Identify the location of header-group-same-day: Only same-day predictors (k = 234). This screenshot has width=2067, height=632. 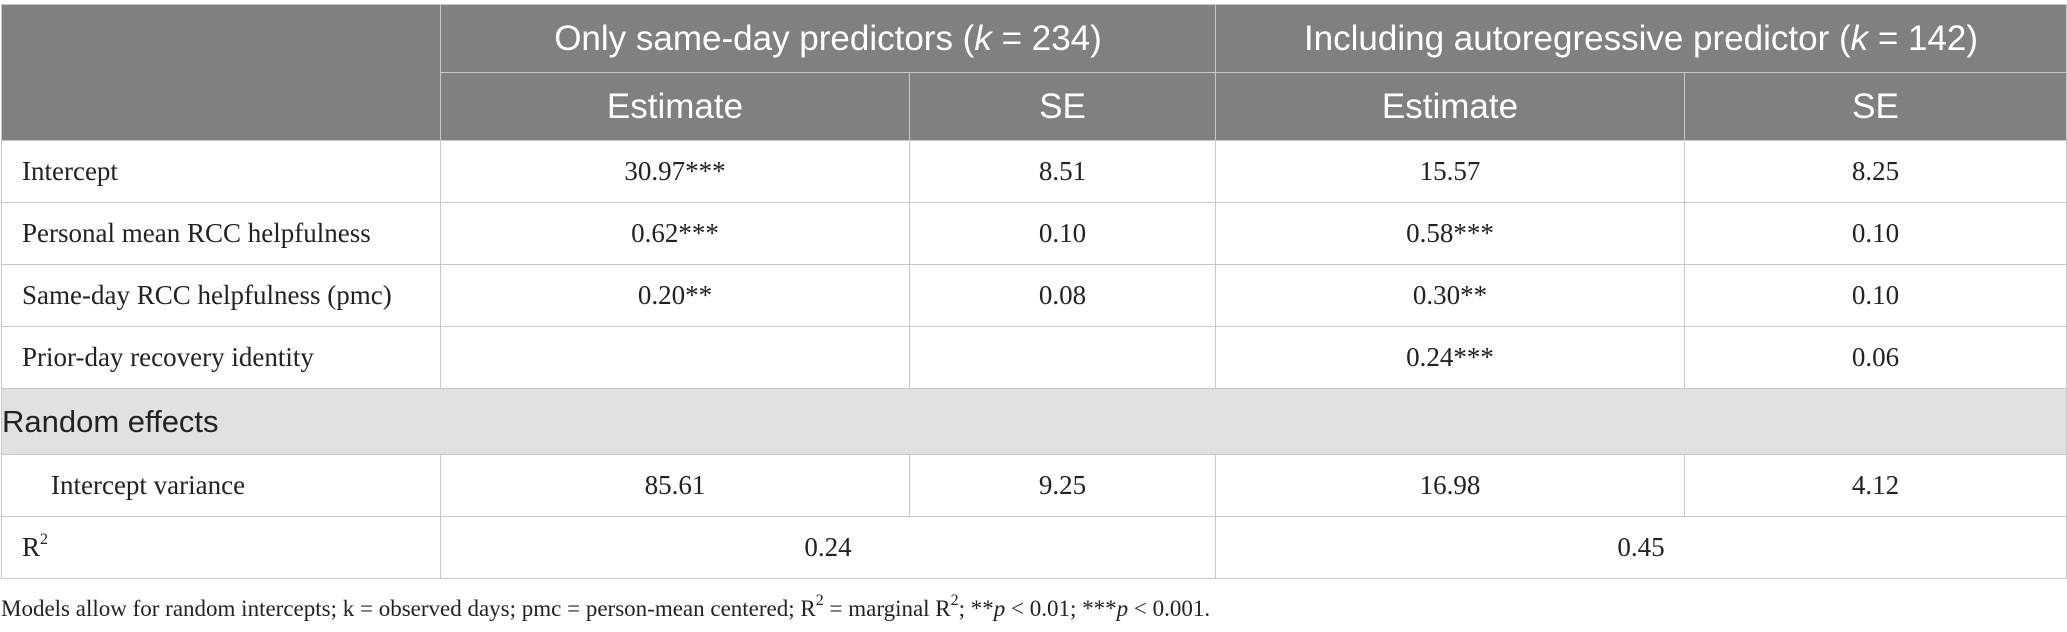
(828, 38).